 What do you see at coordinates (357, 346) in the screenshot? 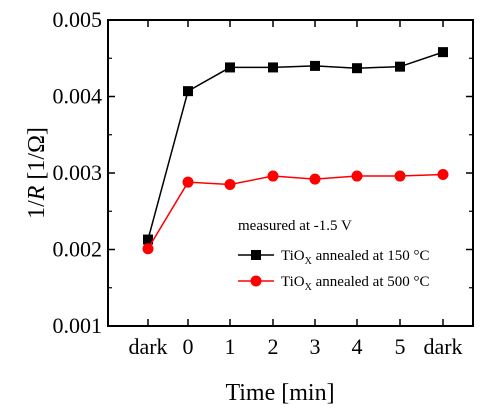
I see `x-tick-label-5: 4` at bounding box center [357, 346].